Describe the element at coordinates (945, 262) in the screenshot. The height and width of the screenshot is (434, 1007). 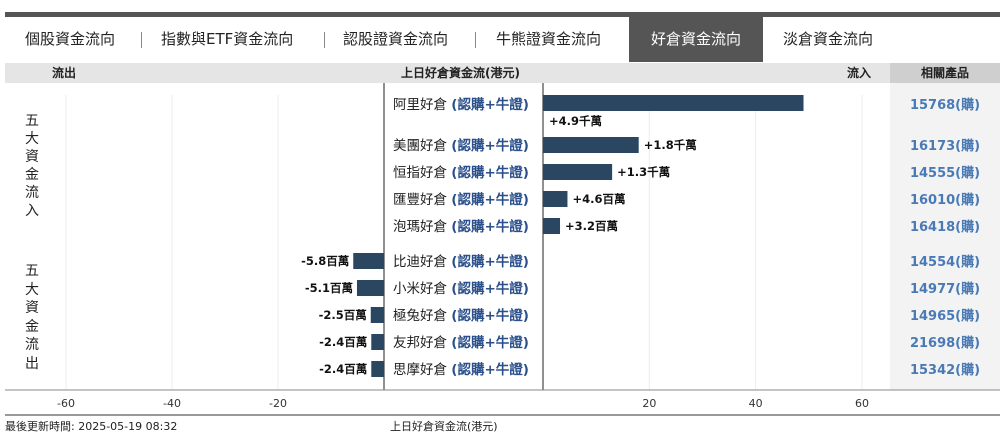
I see `related-product-link: 14554(購)` at that location.